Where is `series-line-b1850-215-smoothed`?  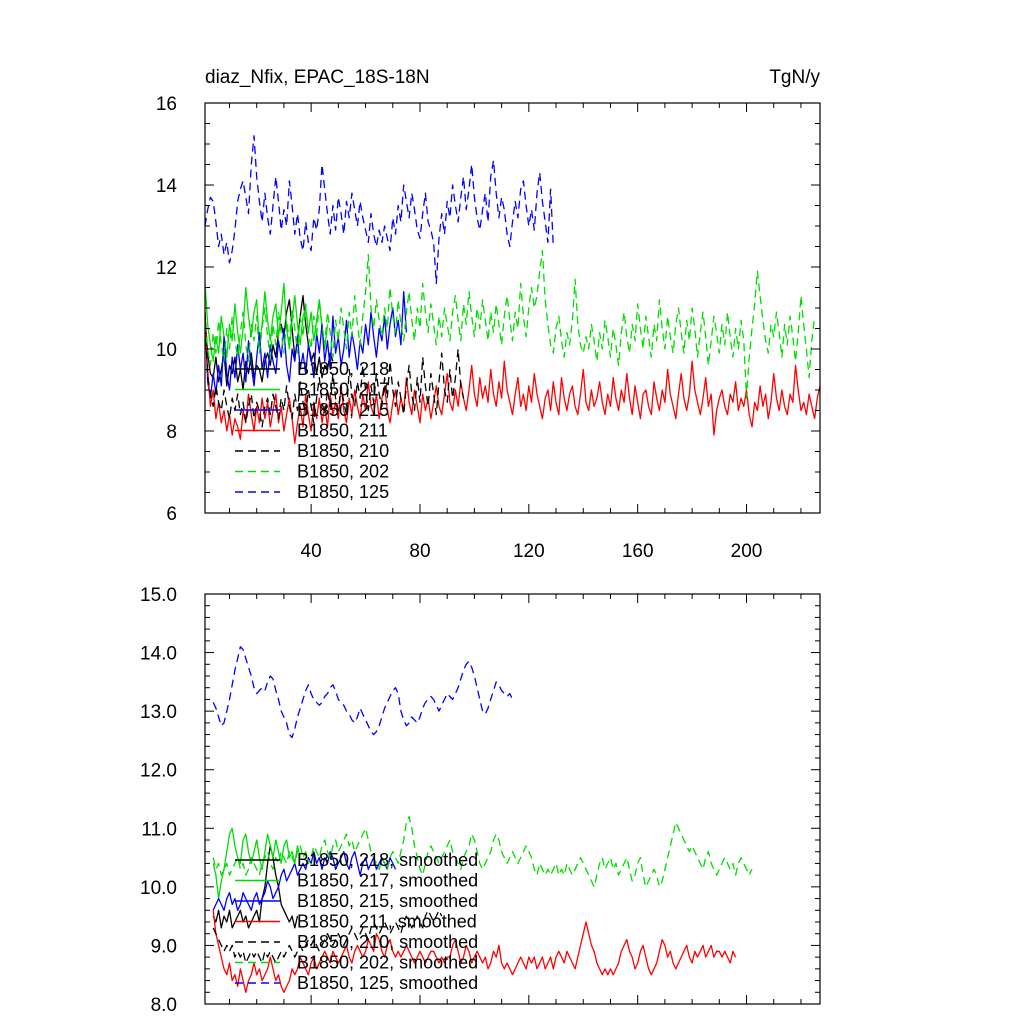
series-line-b1850-215-smoothed is located at coordinates (304, 881).